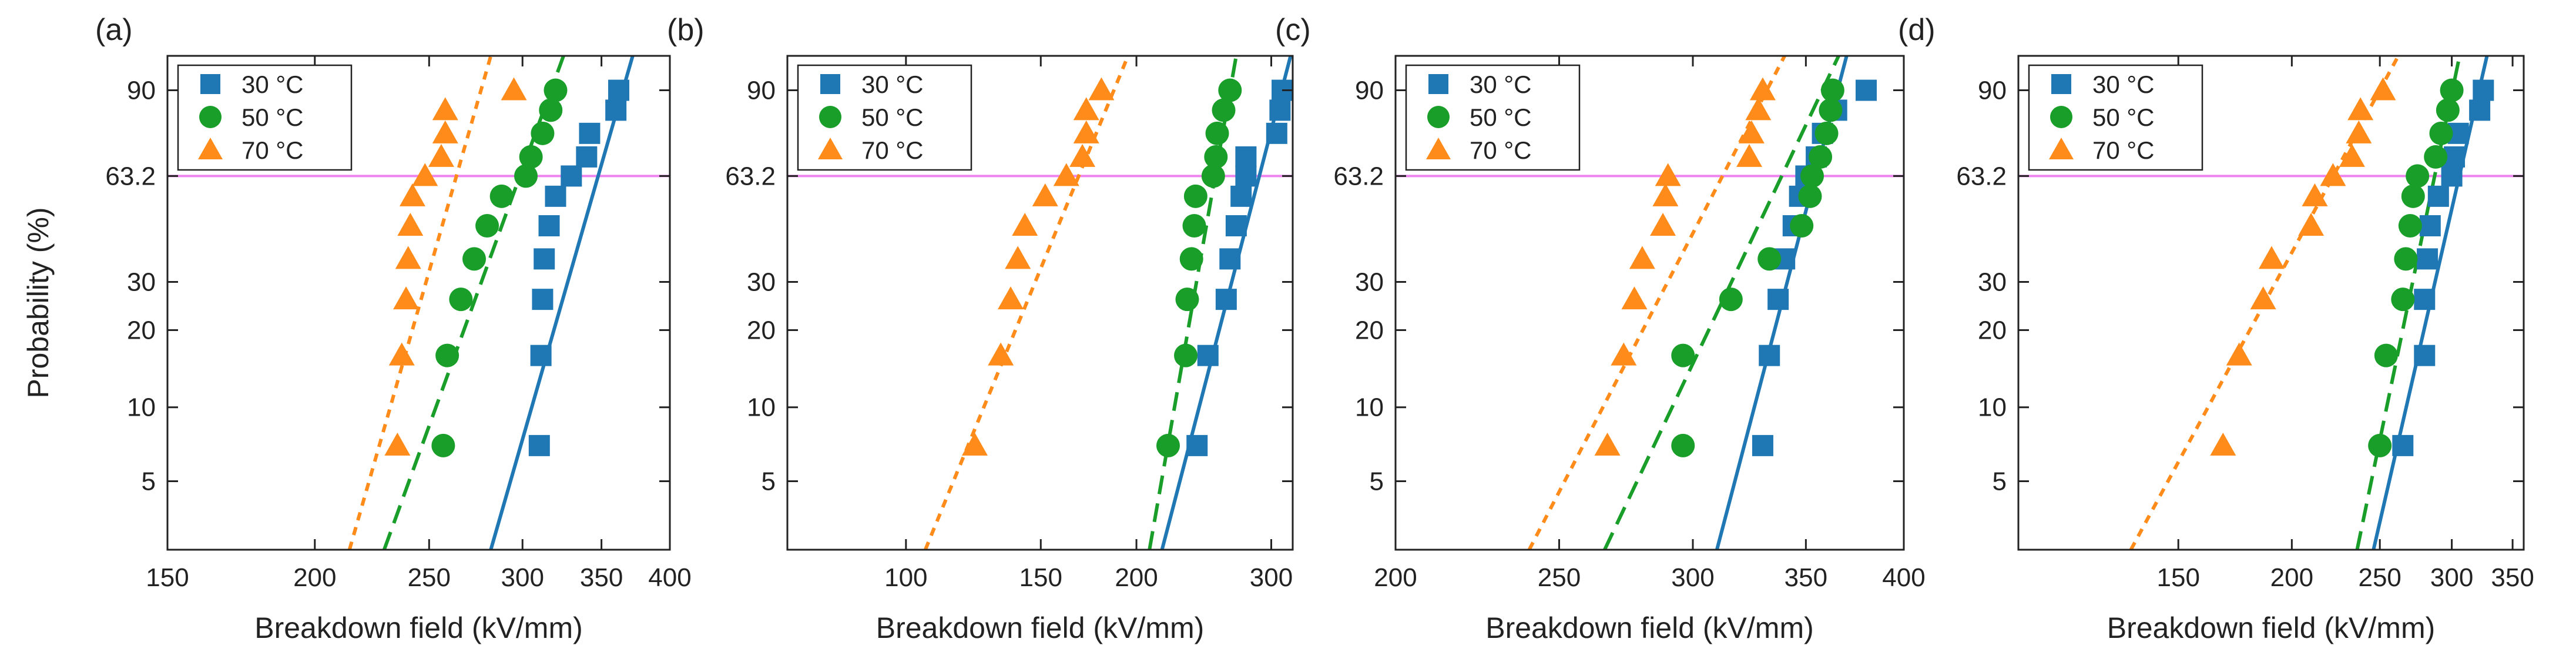 Image resolution: width=2576 pixels, height=672 pixels. I want to click on legend-label: 50 °C, so click(1501, 117).